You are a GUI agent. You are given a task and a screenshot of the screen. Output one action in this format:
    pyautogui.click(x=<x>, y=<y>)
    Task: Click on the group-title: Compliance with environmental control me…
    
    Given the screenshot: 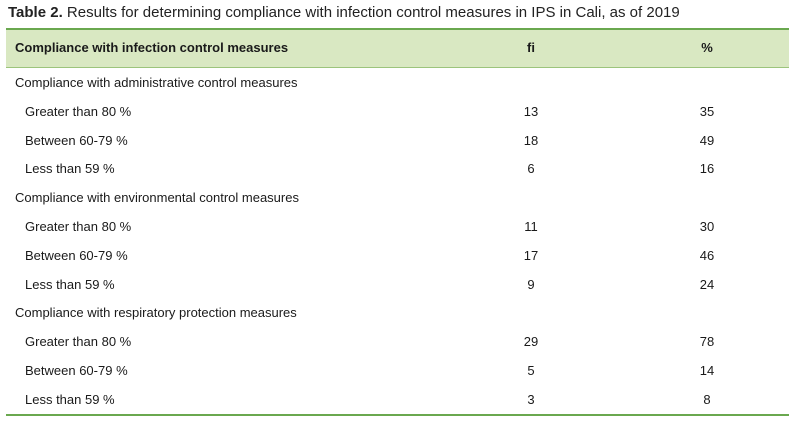 What is the action you would take?
    pyautogui.click(x=157, y=198)
    